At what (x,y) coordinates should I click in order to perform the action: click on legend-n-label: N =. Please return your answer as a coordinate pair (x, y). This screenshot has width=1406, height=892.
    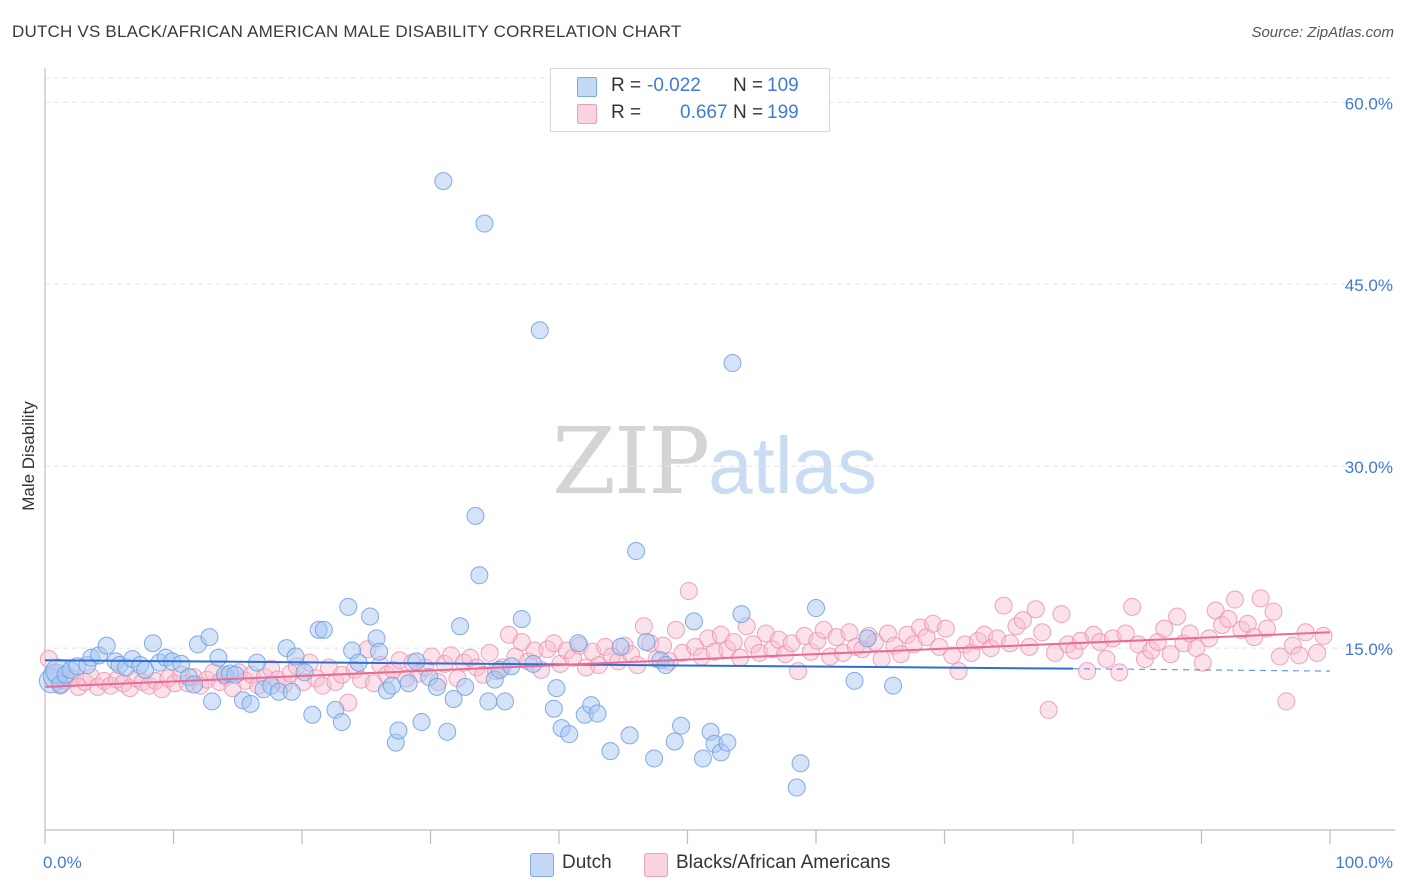
    Looking at the image, I should click on (748, 112).